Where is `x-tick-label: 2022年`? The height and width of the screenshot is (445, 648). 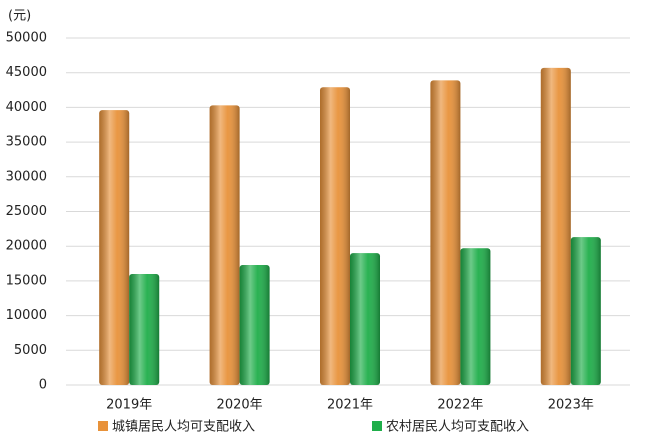 x-tick-label: 2022年 is located at coordinates (460, 405).